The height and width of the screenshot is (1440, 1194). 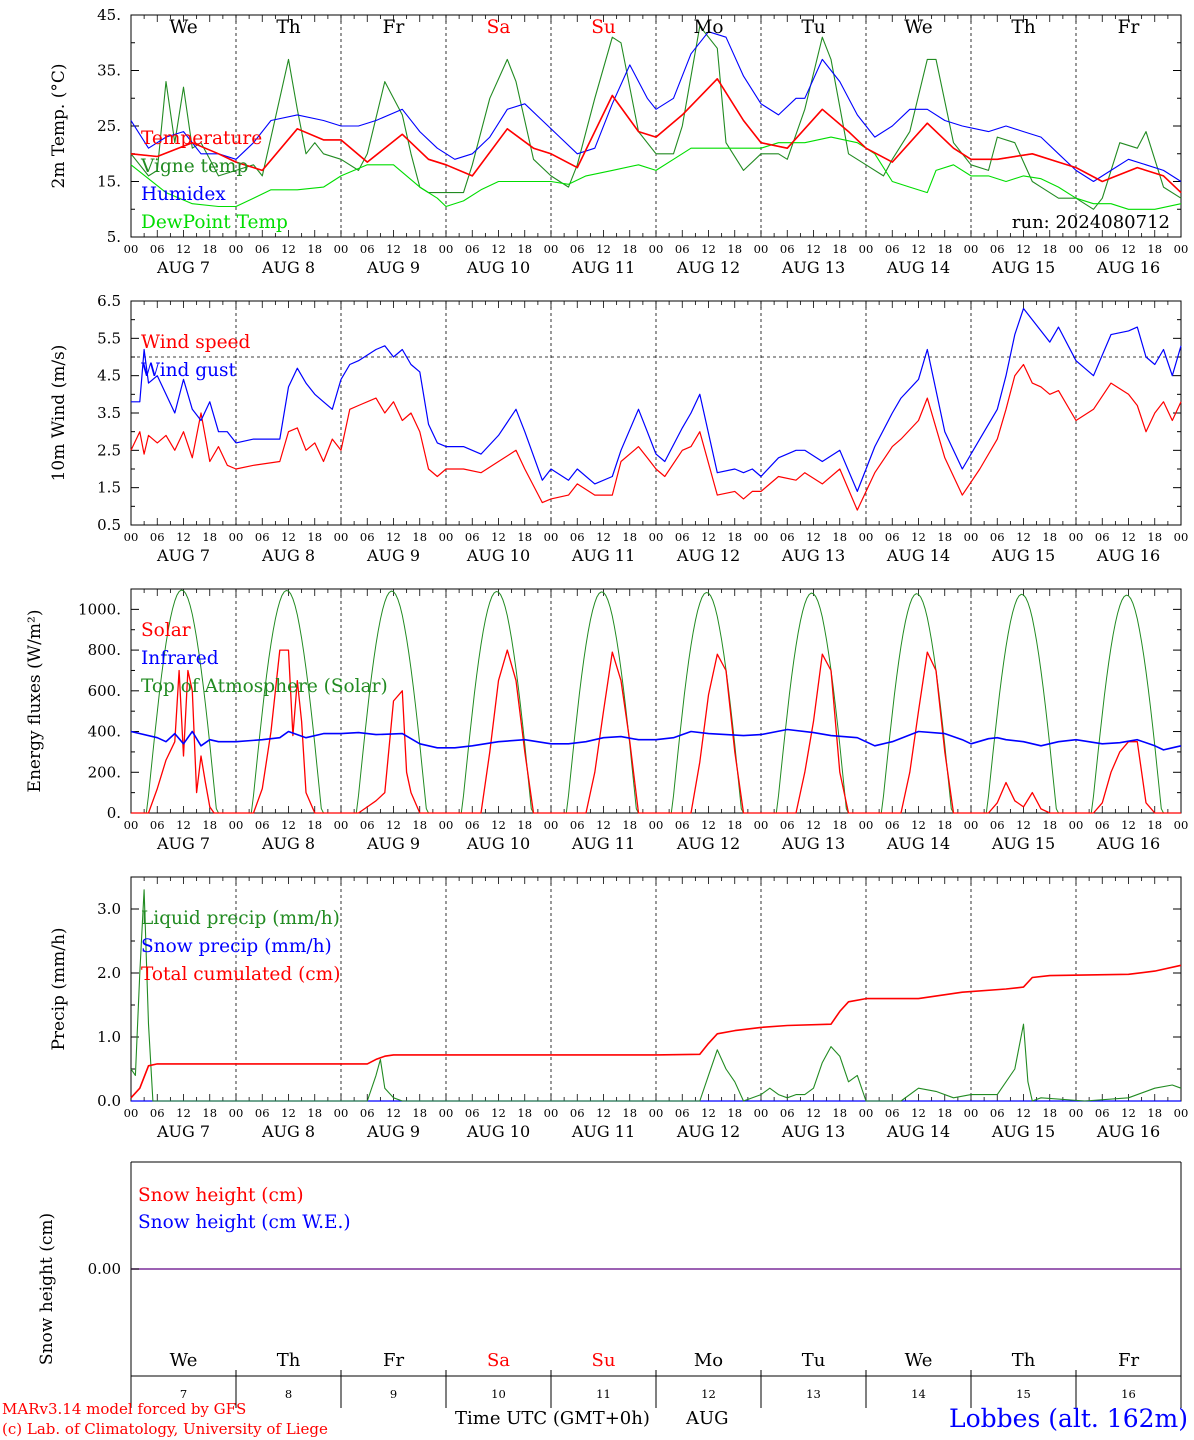 I want to click on y-tick-label: 0.00, so click(x=104, y=1269).